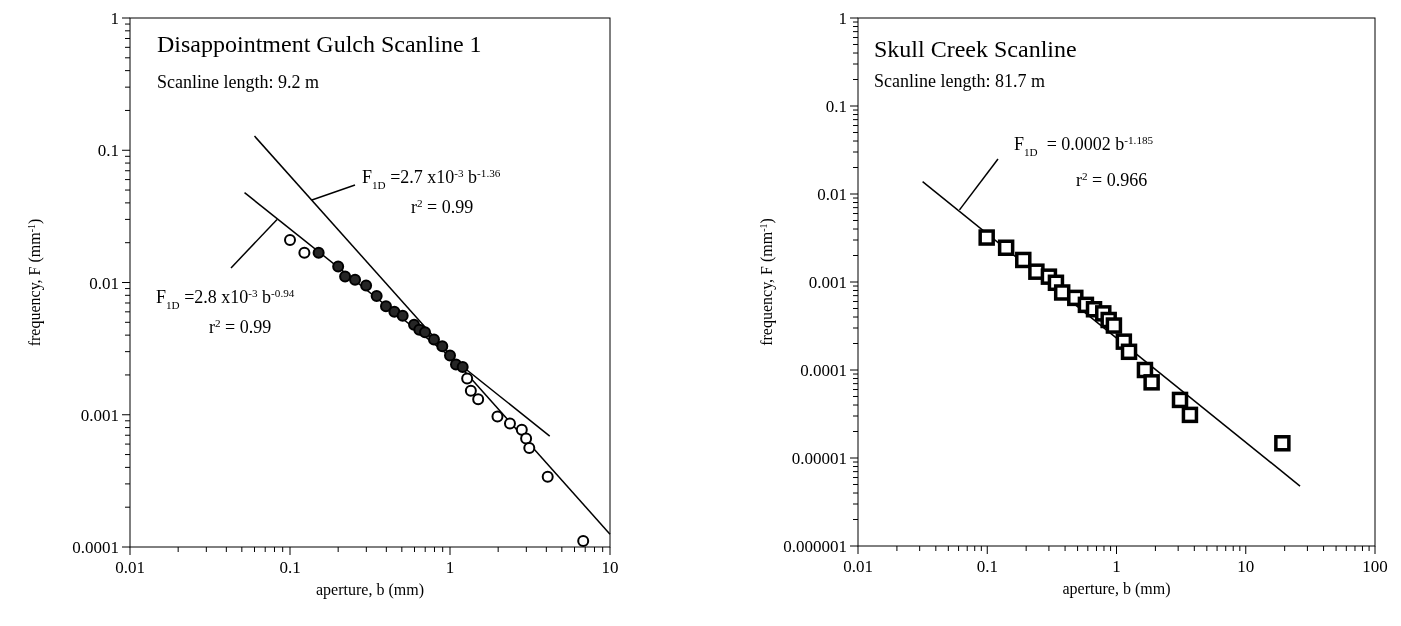  I want to click on text: Scanline length: 9.2 m, so click(238, 82).